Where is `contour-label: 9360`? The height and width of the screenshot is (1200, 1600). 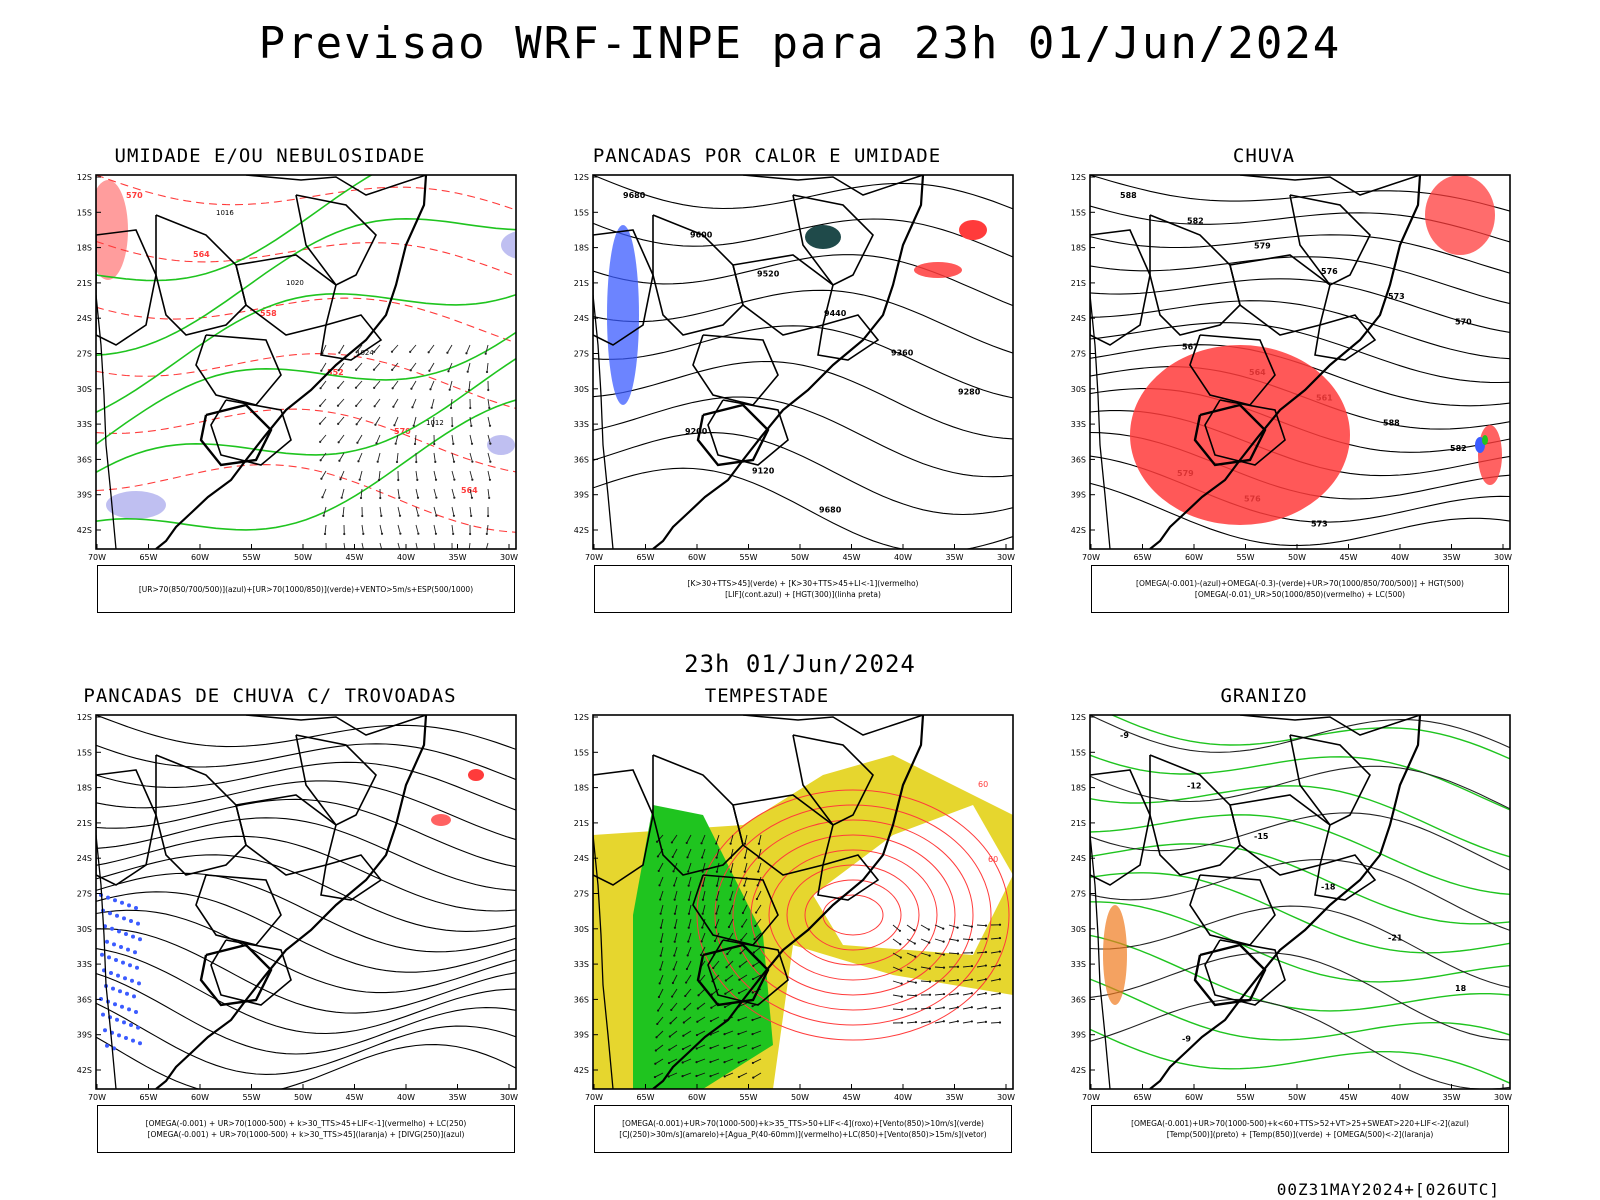
contour-label: 9360 is located at coordinates (902, 352).